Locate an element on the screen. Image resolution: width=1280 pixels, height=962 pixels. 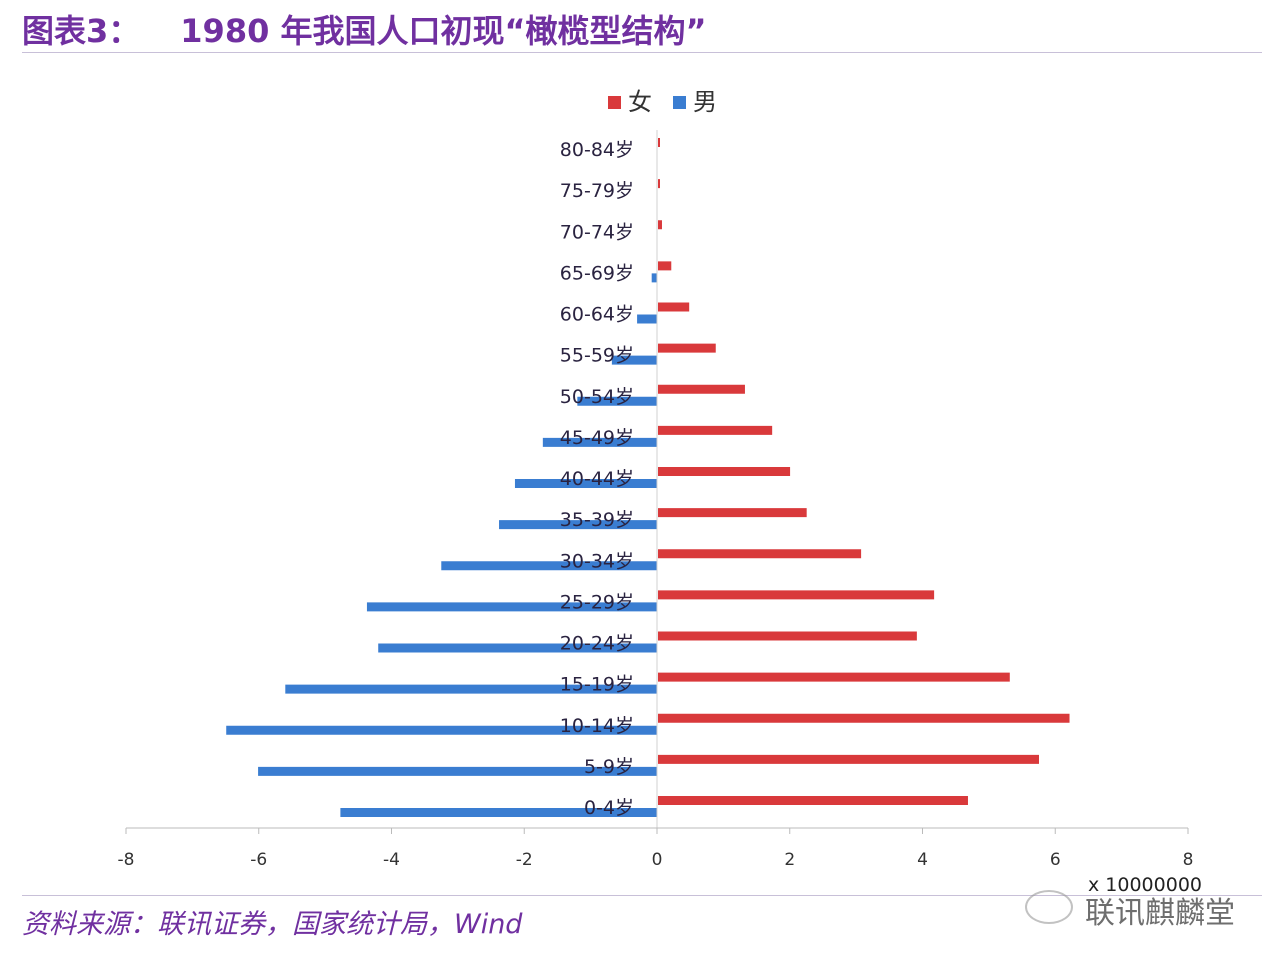
category-label: 10-14岁 is located at coordinates (597, 726).